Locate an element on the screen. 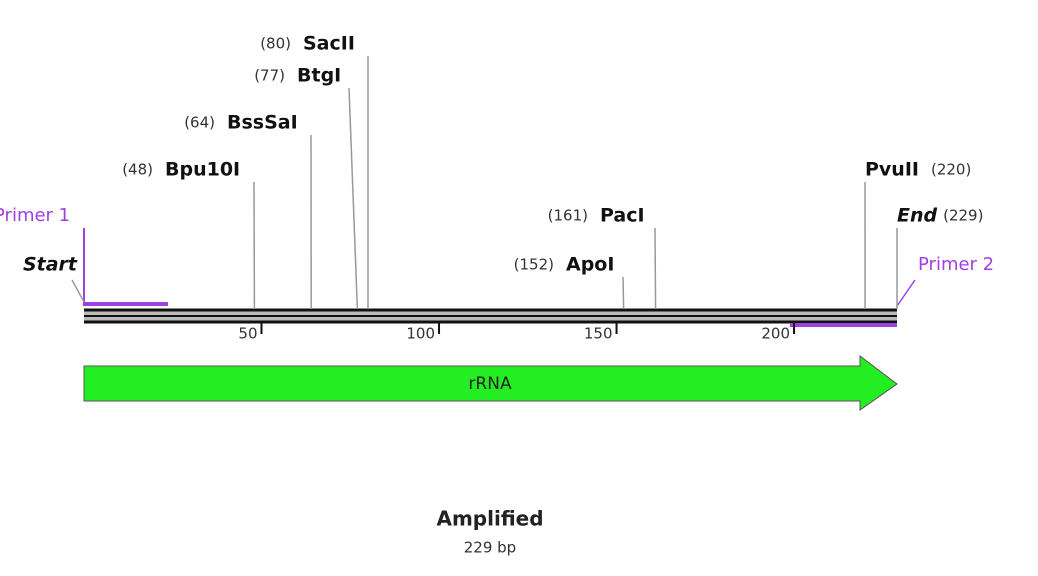 This screenshot has width=1038, height=576. feature-arrow is located at coordinates (490, 382).